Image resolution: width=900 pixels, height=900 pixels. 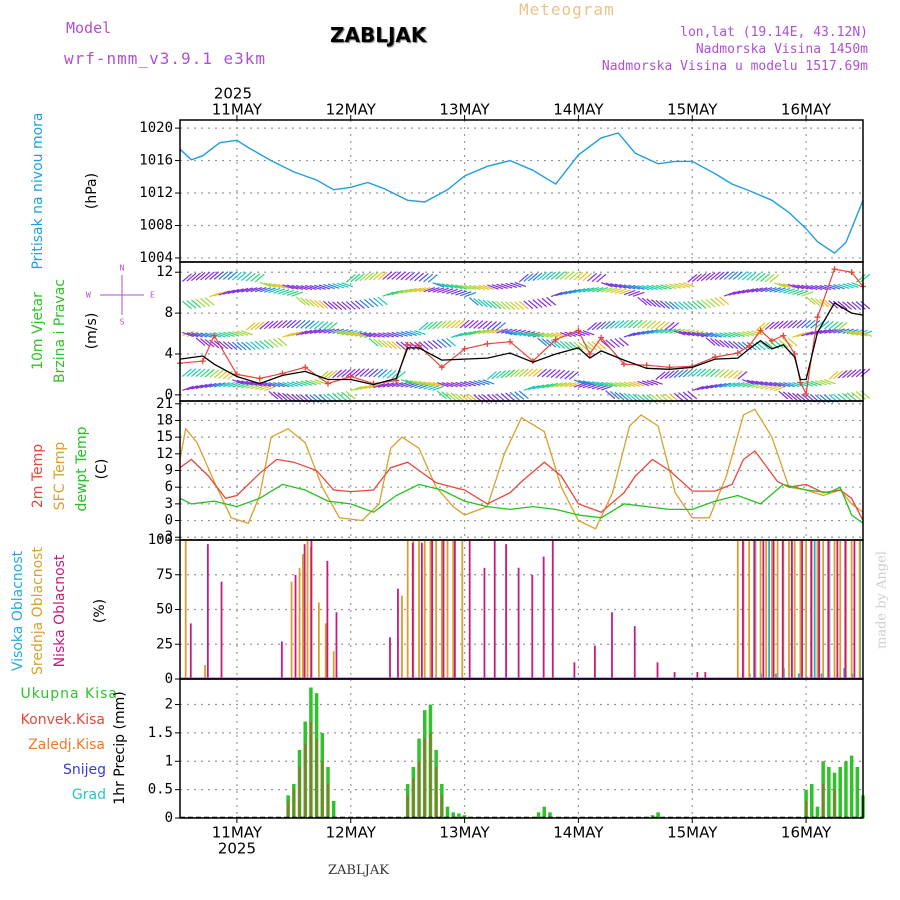 I want to click on x-label-top: 12MAY, so click(x=351, y=110).